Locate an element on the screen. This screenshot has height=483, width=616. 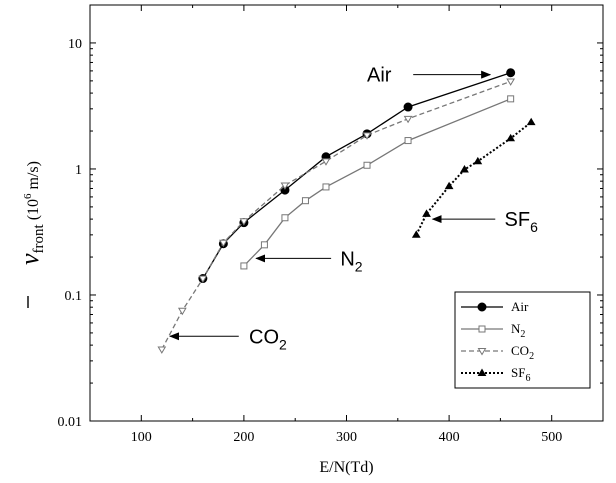
annotation: SF6 is located at coordinates (485, 222).